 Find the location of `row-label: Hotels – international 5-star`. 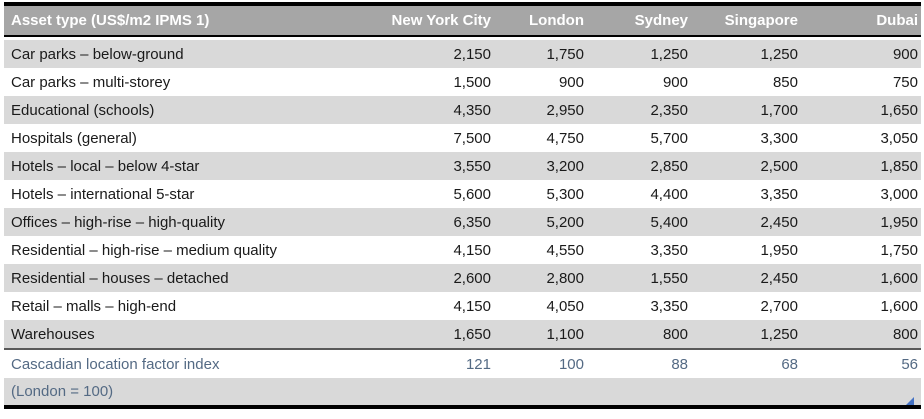

row-label: Hotels – international 5-star is located at coordinates (185, 194).